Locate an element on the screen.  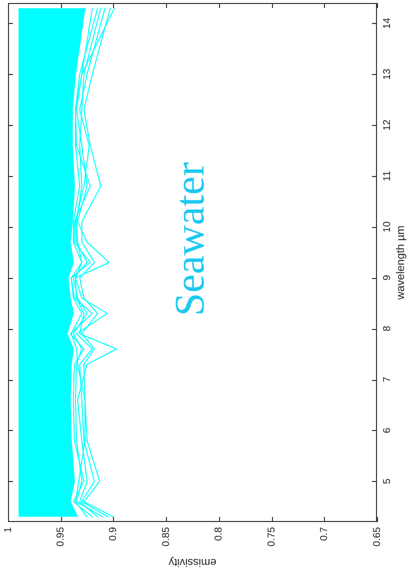
x-tick-label: 0.95 is located at coordinates (60, 536).